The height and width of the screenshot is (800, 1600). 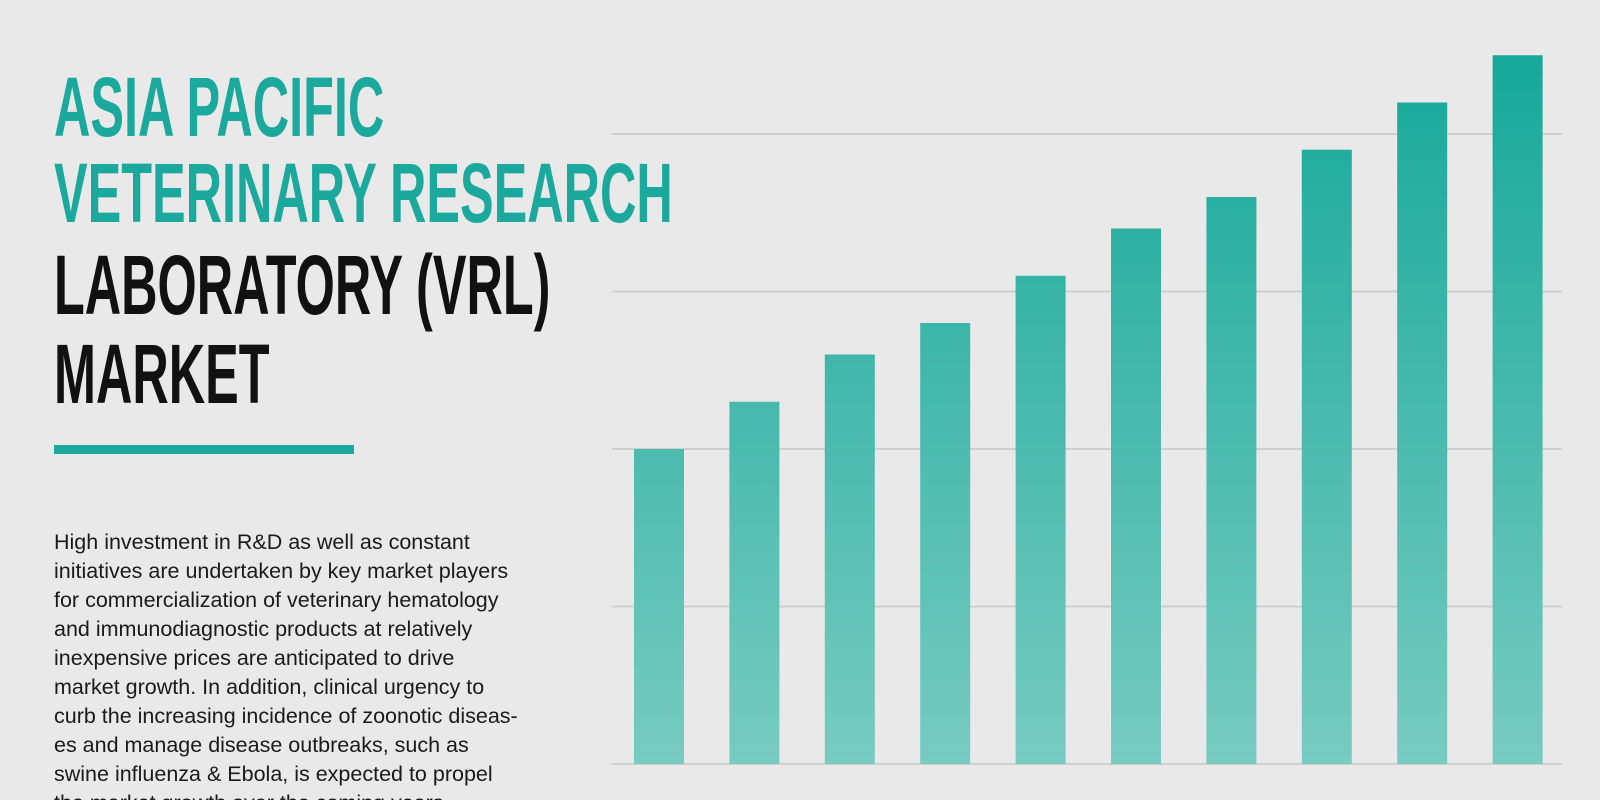 What do you see at coordinates (162, 374) in the screenshot?
I see `title-line: MARKET` at bounding box center [162, 374].